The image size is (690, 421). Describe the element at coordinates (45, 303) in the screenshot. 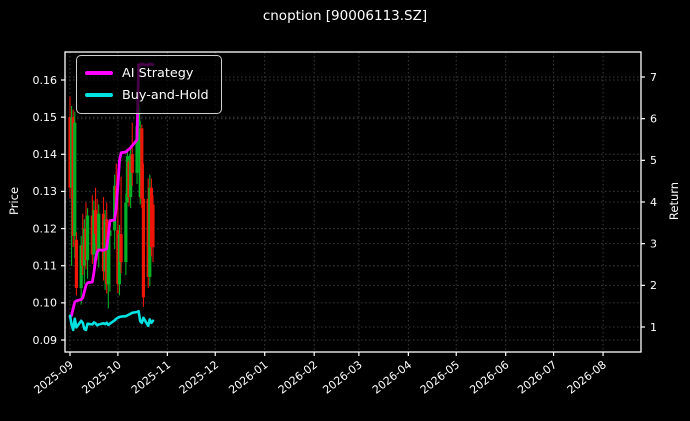

I see `svg-text: 0.10` at that location.